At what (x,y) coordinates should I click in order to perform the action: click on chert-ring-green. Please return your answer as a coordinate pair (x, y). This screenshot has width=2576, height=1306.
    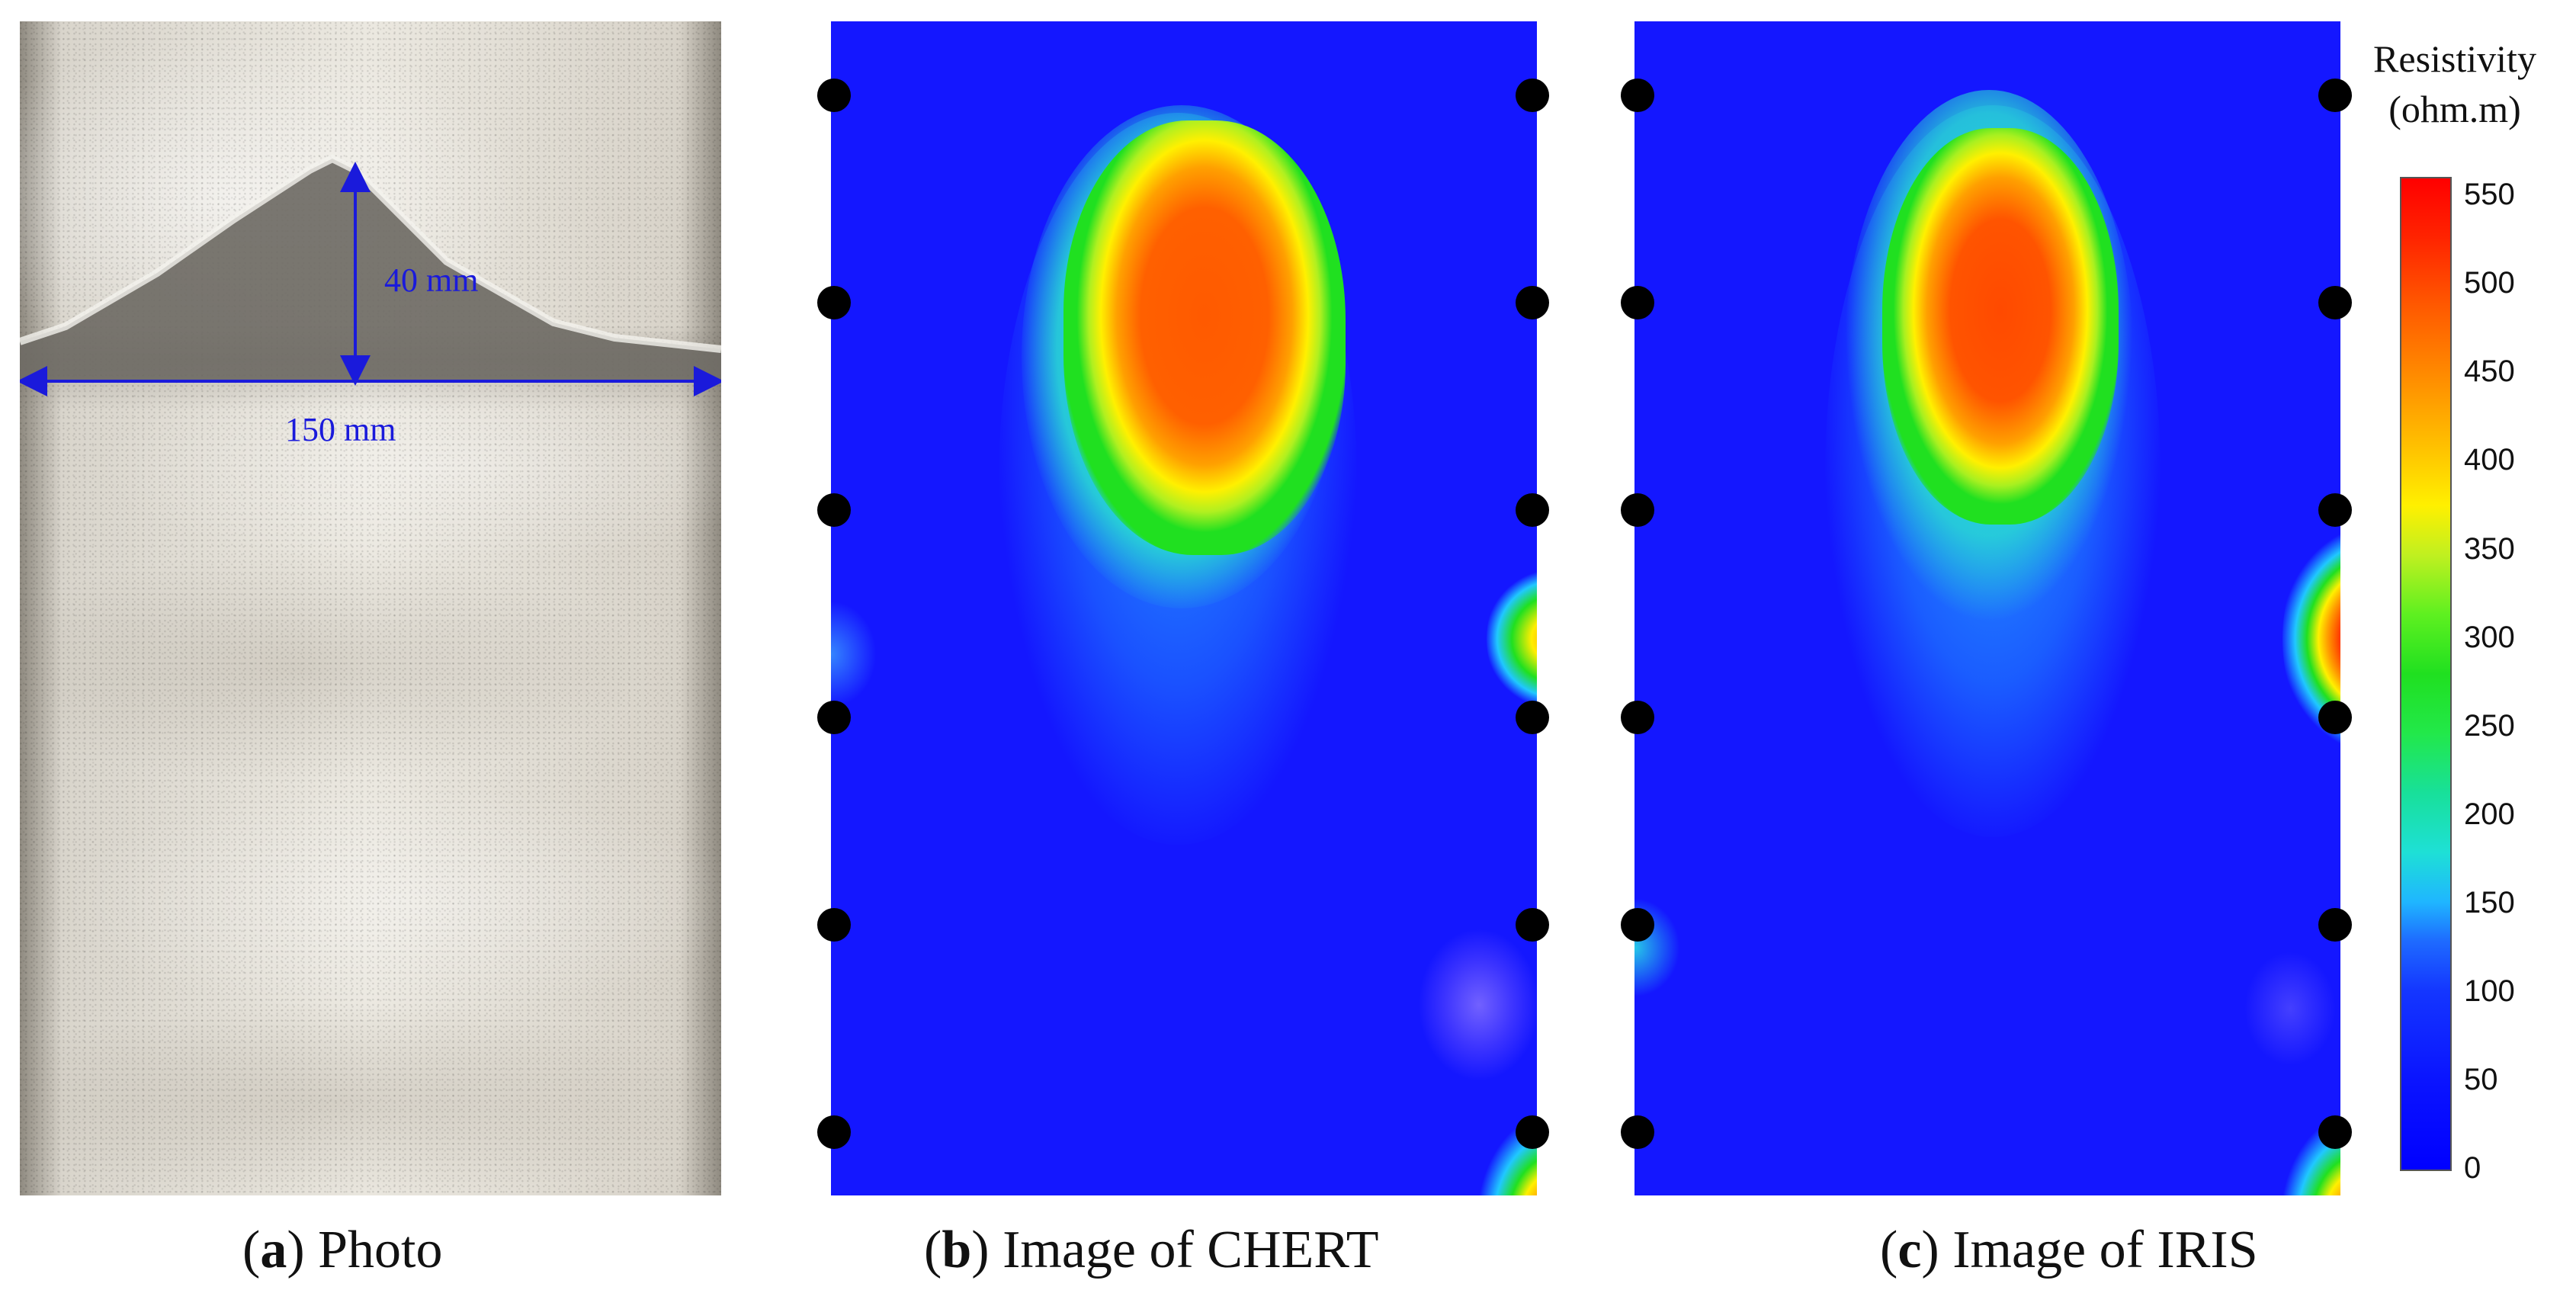
    Looking at the image, I should click on (1204, 337).